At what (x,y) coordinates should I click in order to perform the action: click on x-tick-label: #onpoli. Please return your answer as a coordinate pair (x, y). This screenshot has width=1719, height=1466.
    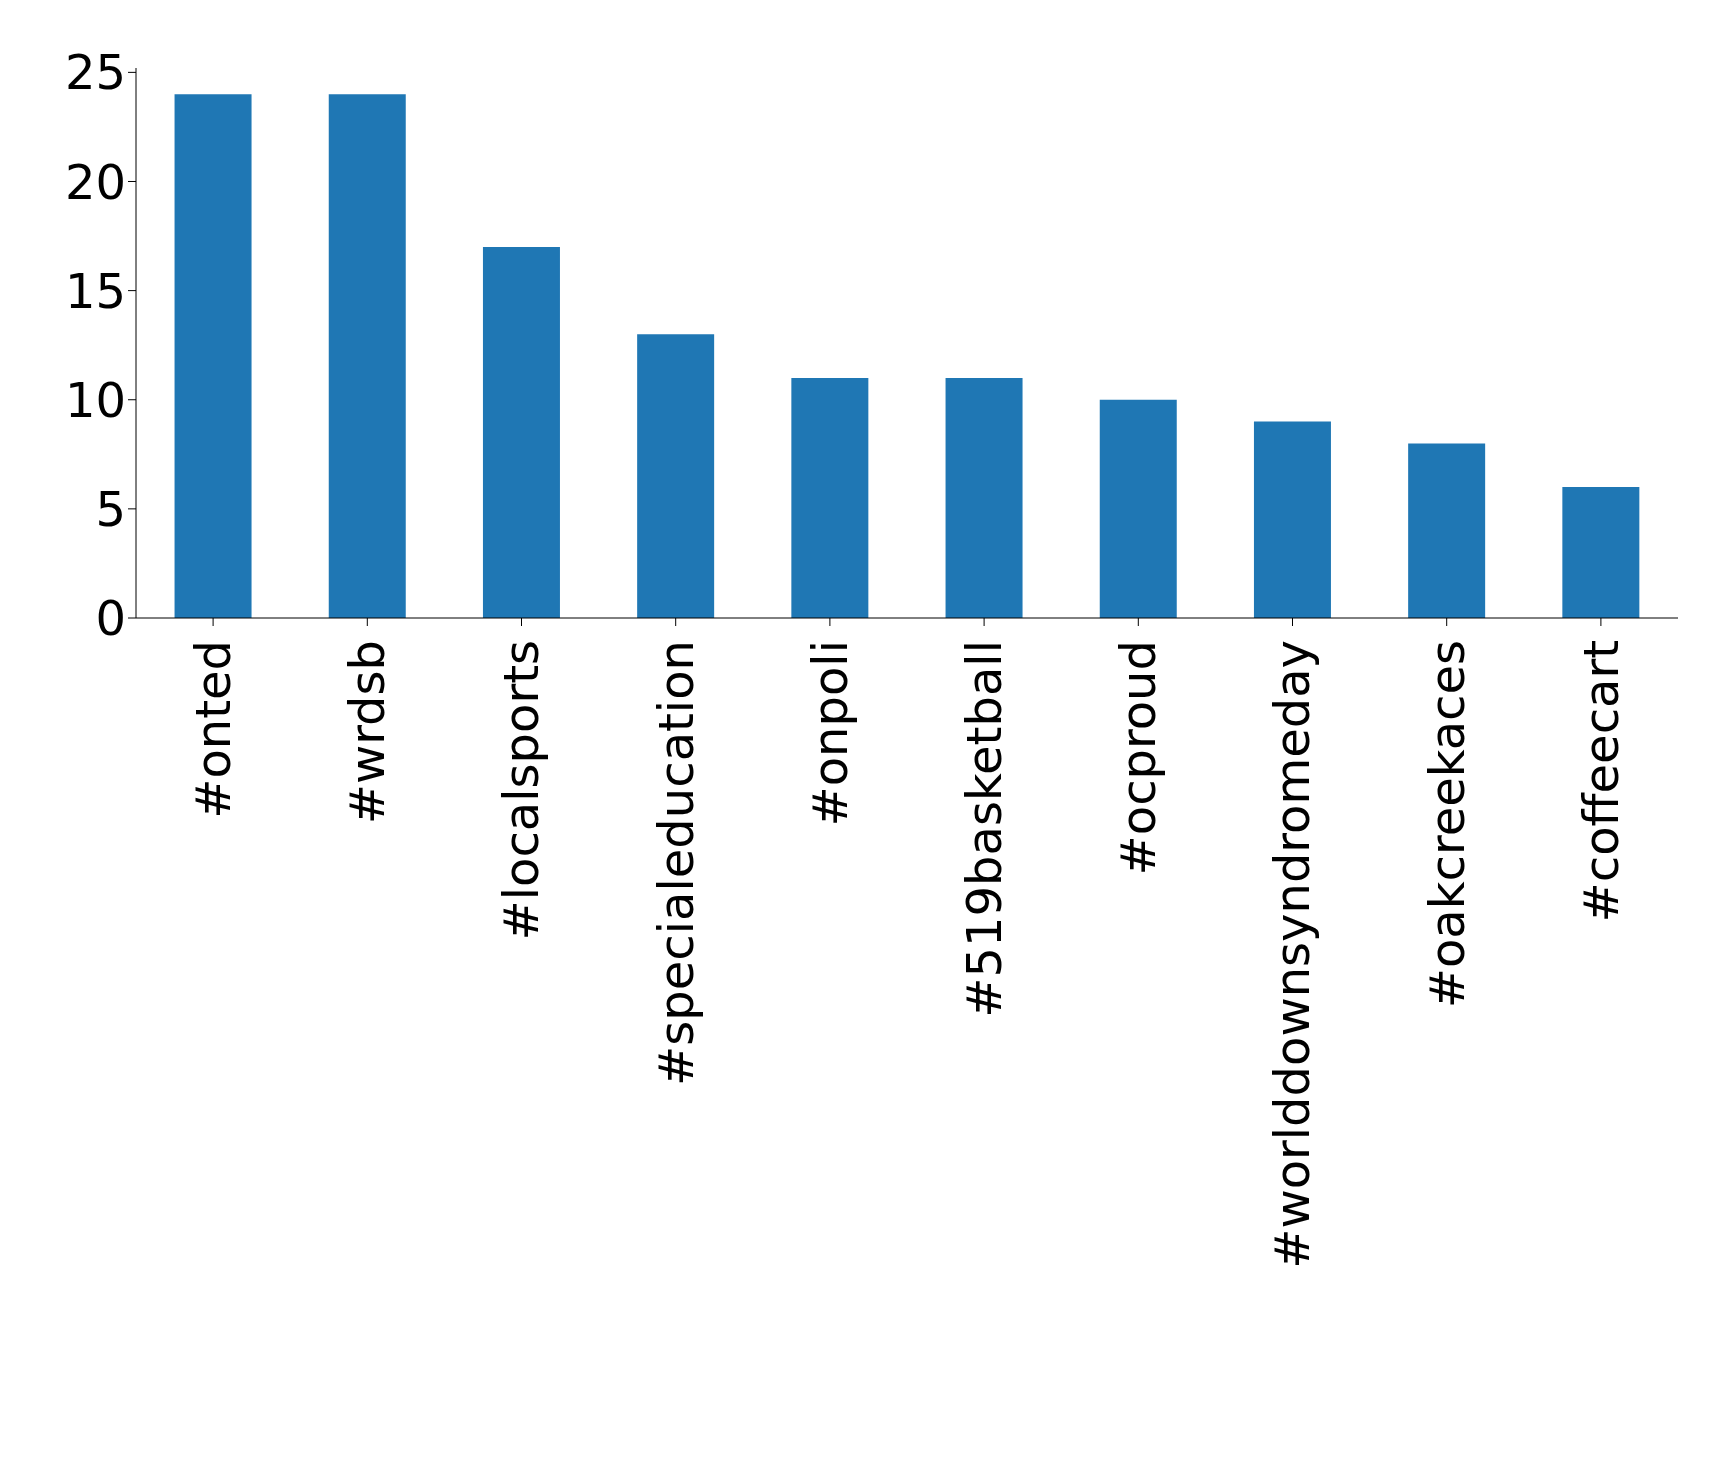
    Looking at the image, I should click on (829, 733).